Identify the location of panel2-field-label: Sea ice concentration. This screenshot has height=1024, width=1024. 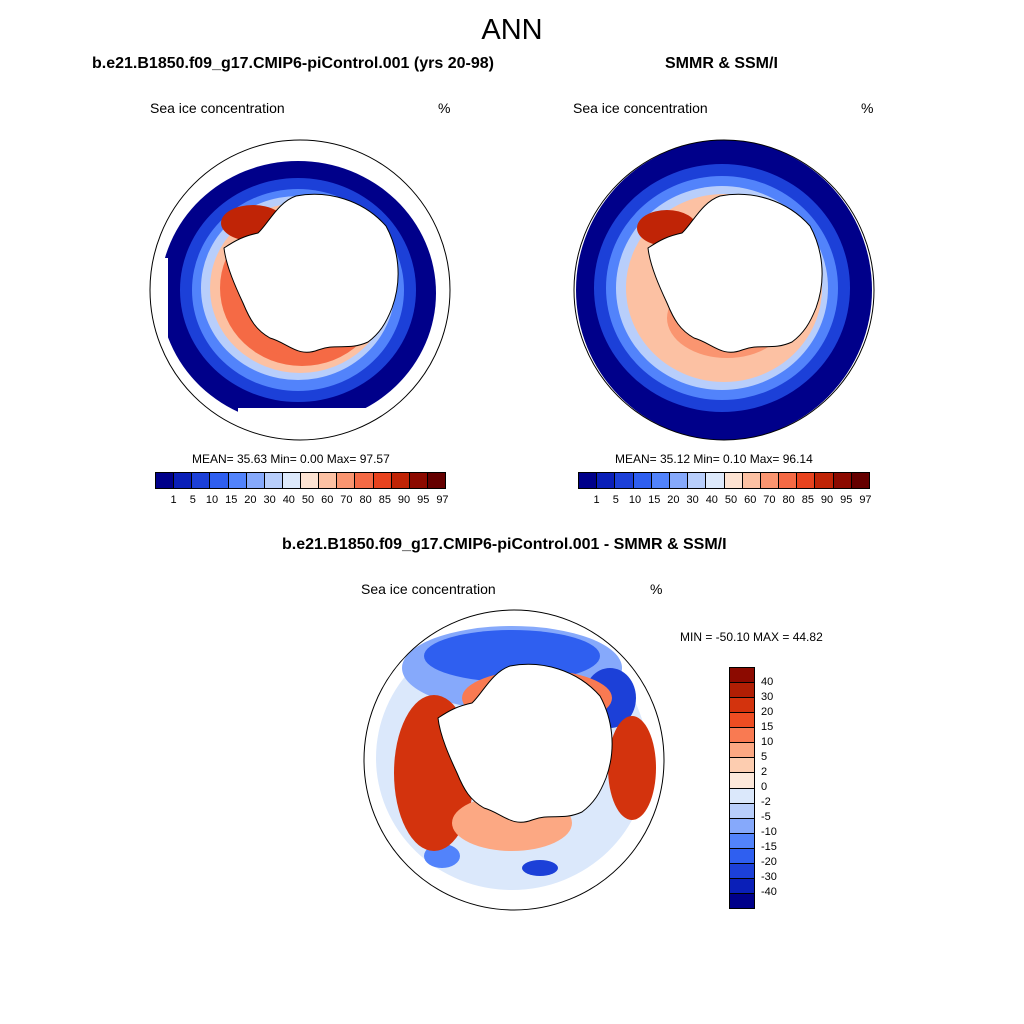
(640, 108).